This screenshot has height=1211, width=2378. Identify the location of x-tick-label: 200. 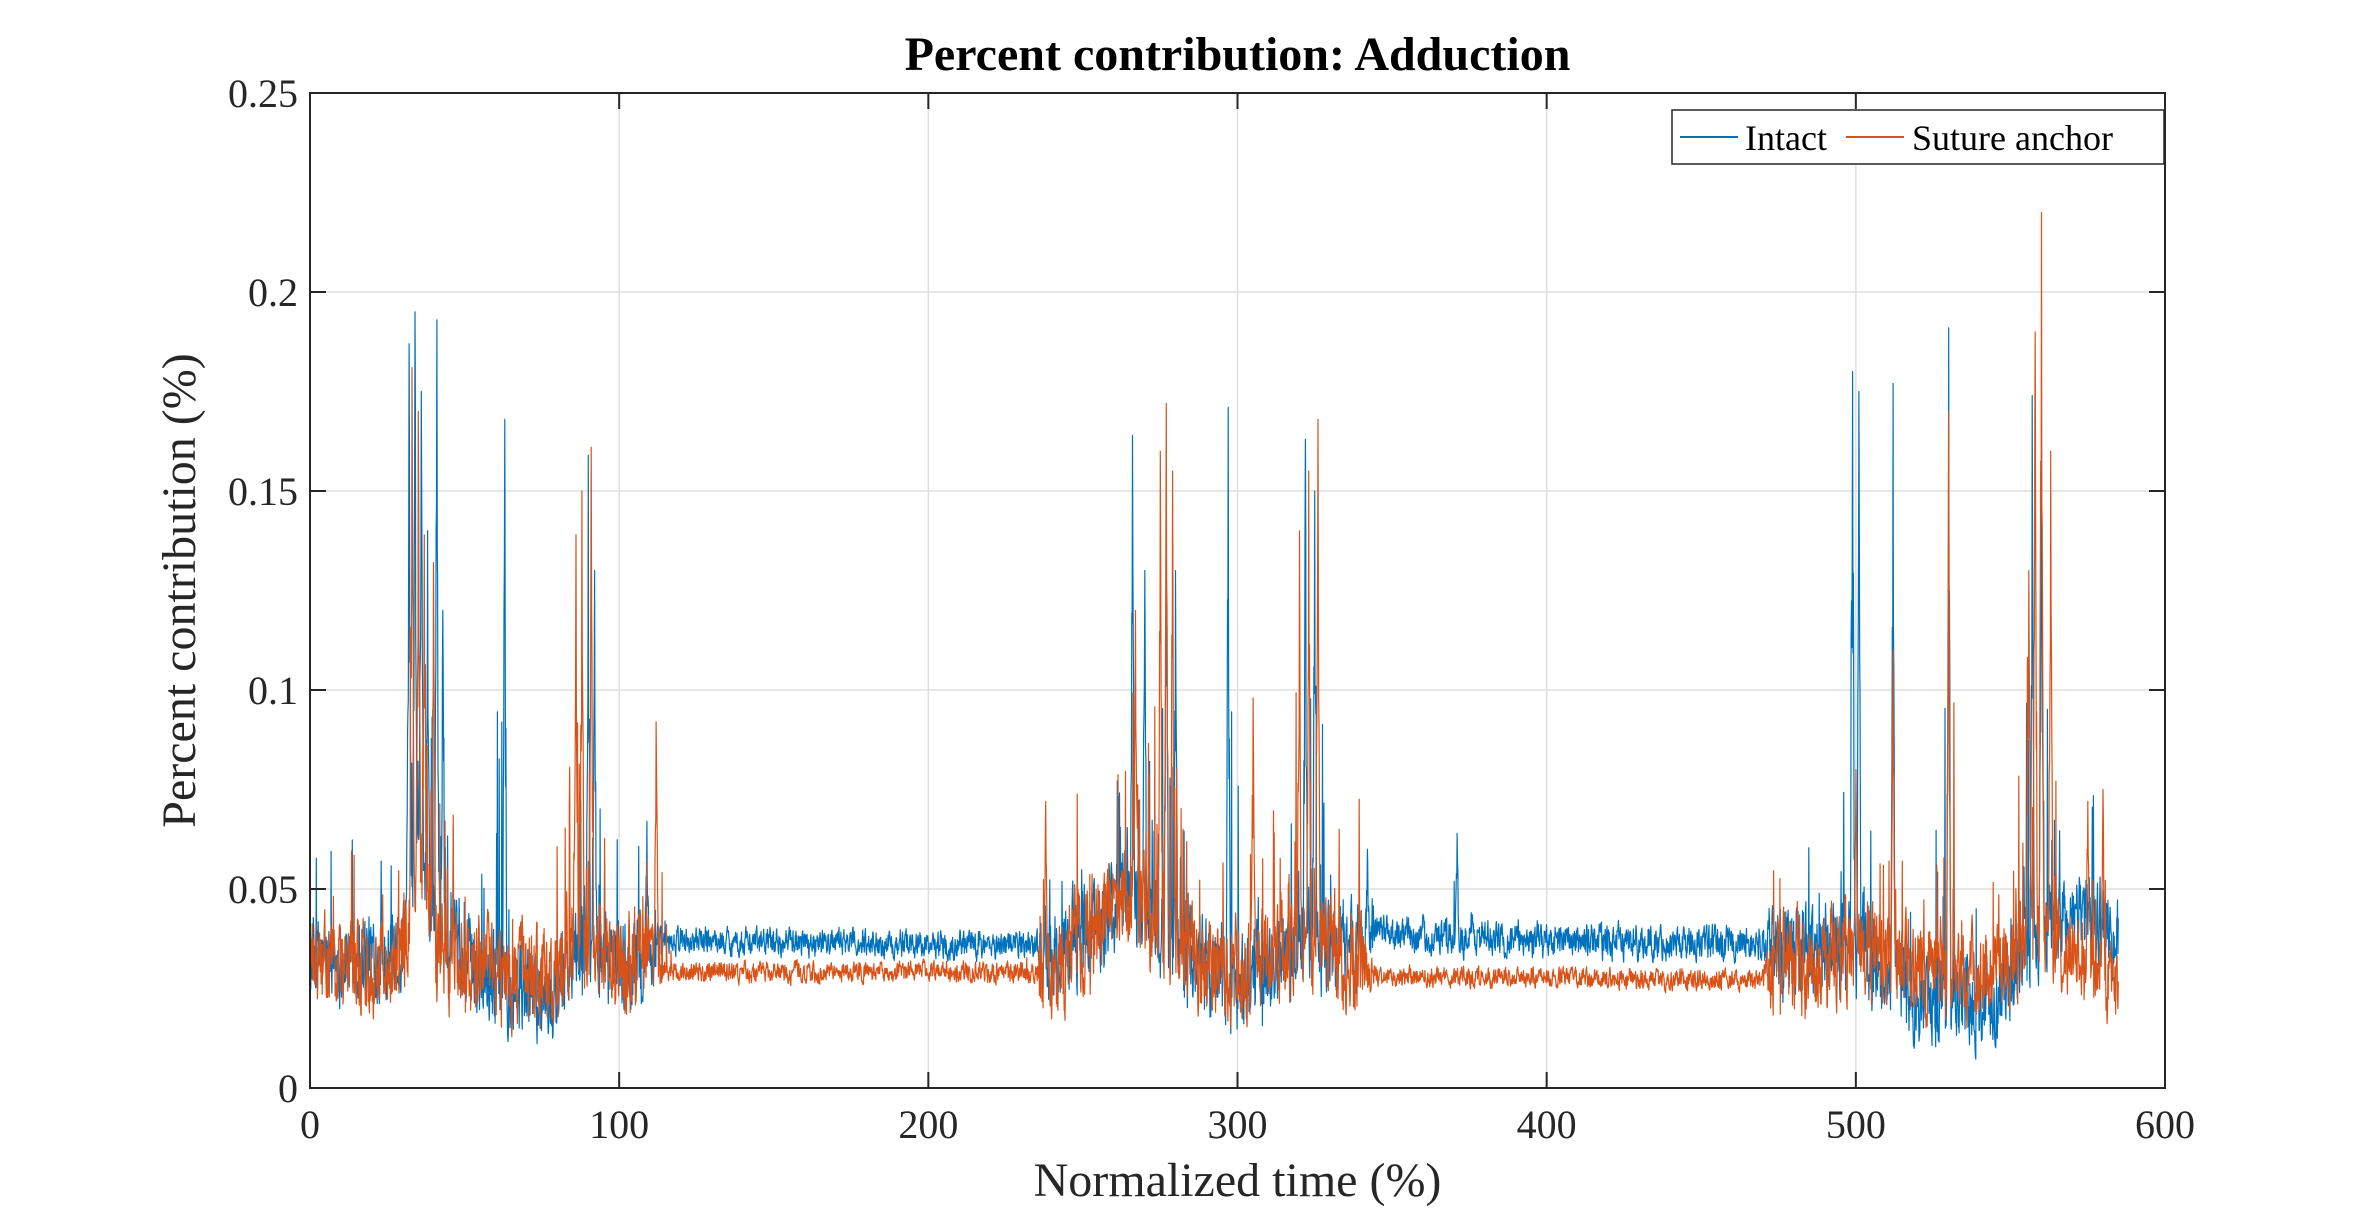
(928, 1124).